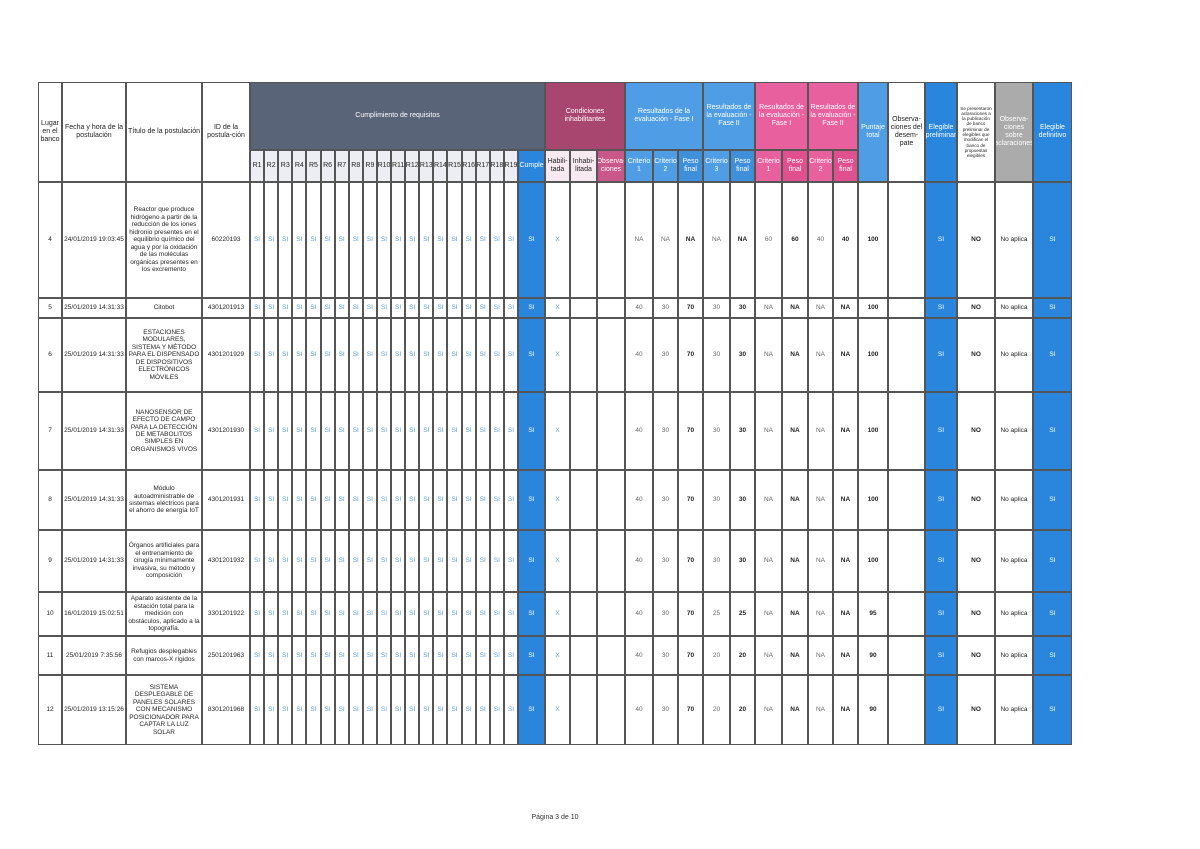 Image resolution: width=1200 pixels, height=849 pixels. Describe the element at coordinates (531, 166) in the screenshot. I see `column-header: Cumple` at that location.